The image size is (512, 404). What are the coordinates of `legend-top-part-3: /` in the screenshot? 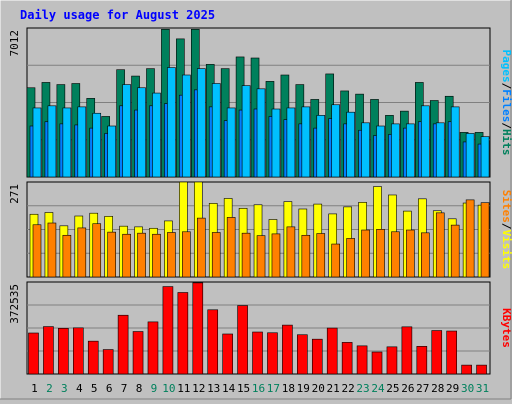 It's located at (506, 125).